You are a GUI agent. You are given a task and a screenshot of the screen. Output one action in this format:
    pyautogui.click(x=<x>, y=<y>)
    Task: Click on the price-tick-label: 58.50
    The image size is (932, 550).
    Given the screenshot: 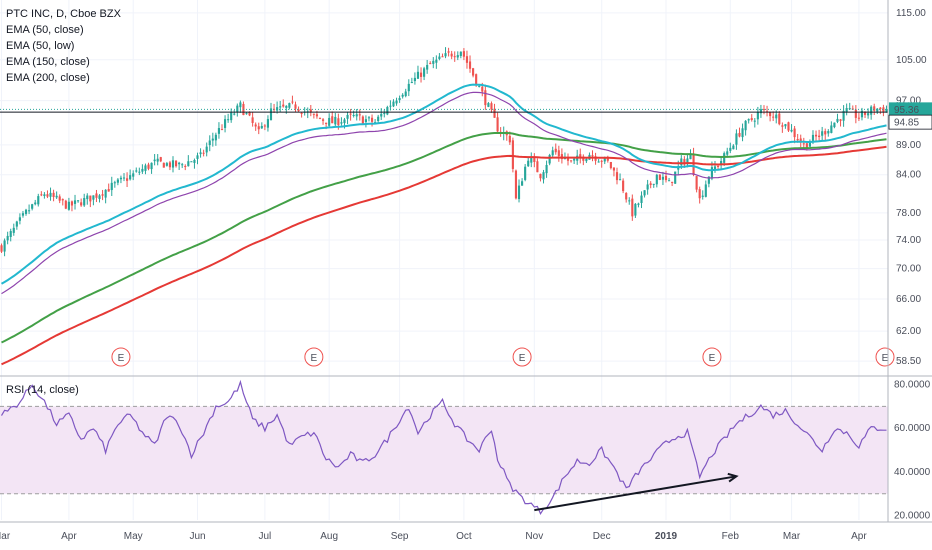 What is the action you would take?
    pyautogui.click(x=908, y=361)
    